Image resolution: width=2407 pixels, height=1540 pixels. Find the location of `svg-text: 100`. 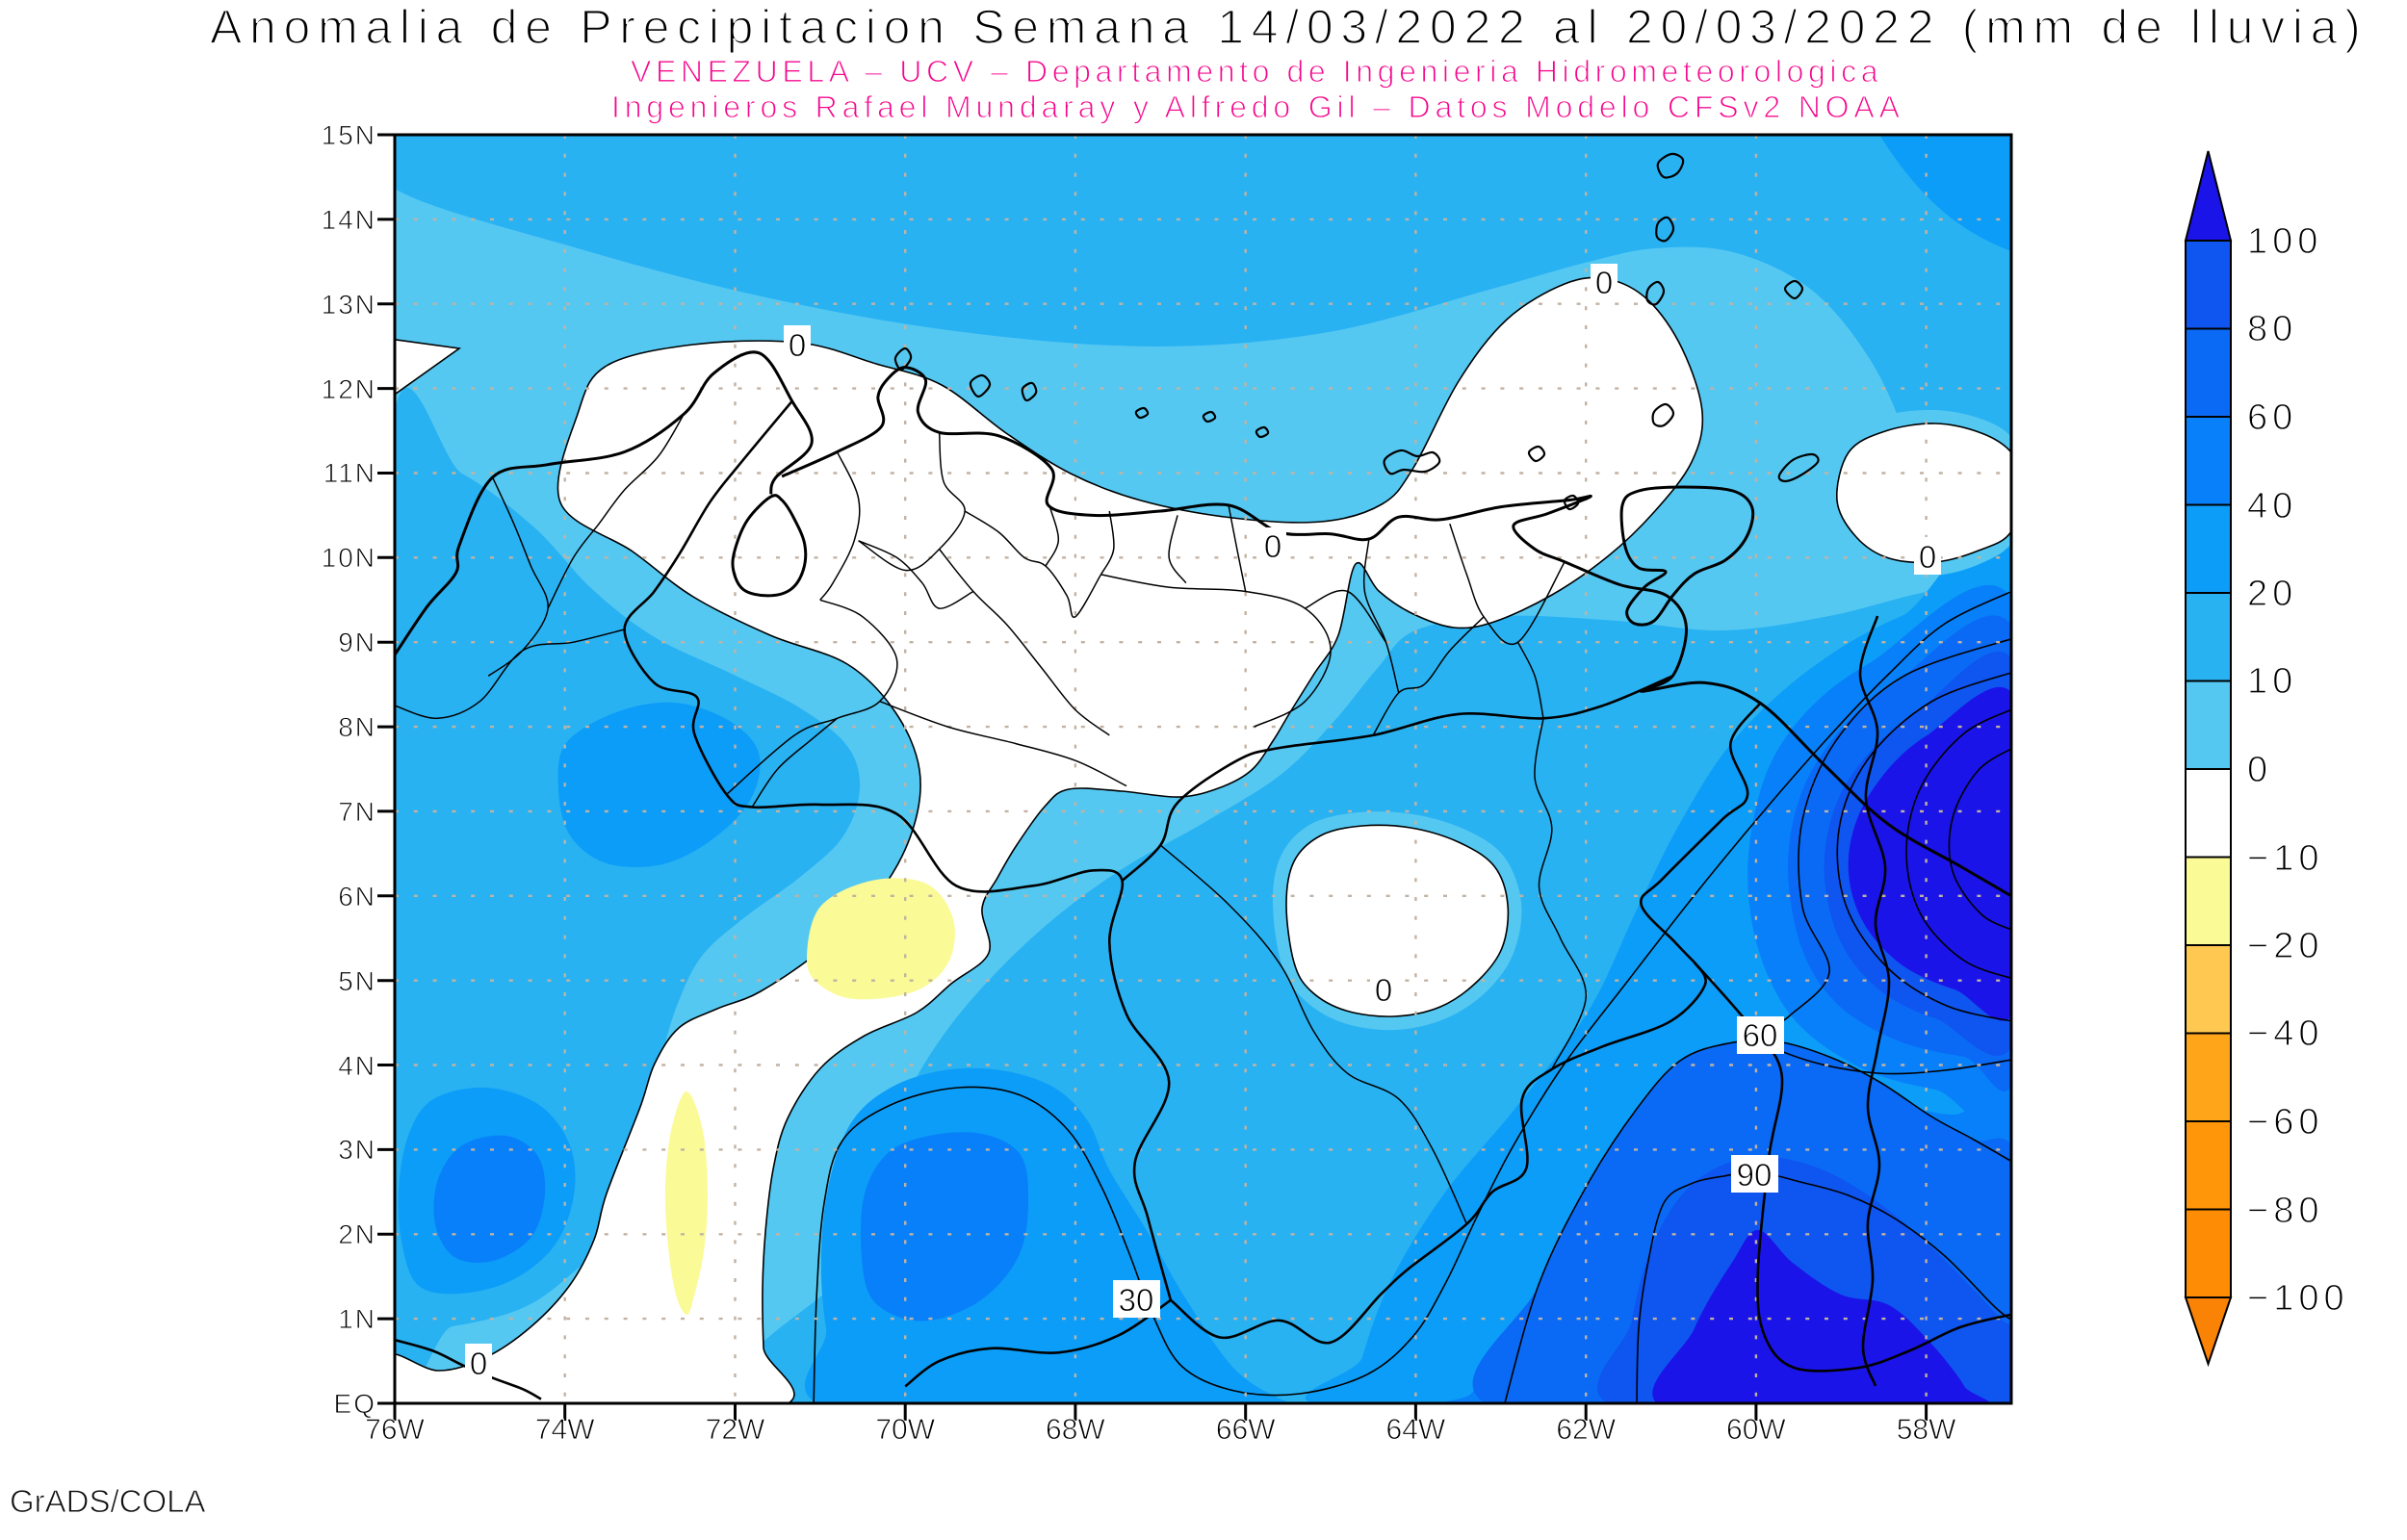

svg-text: 100 is located at coordinates (2284, 241).